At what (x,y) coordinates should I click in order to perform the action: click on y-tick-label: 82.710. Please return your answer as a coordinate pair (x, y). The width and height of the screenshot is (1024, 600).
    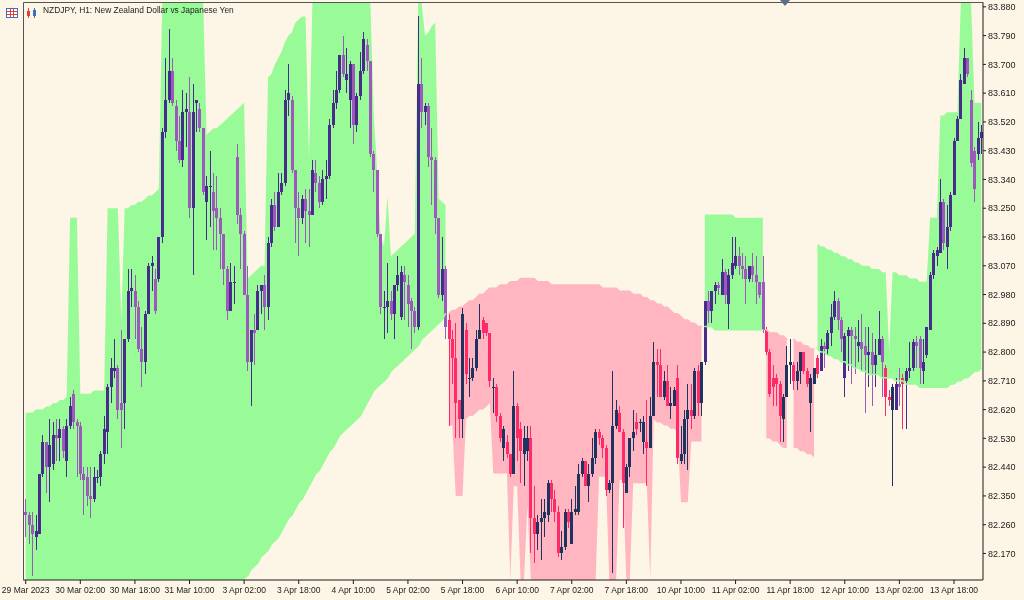
    Looking at the image, I should click on (1002, 381).